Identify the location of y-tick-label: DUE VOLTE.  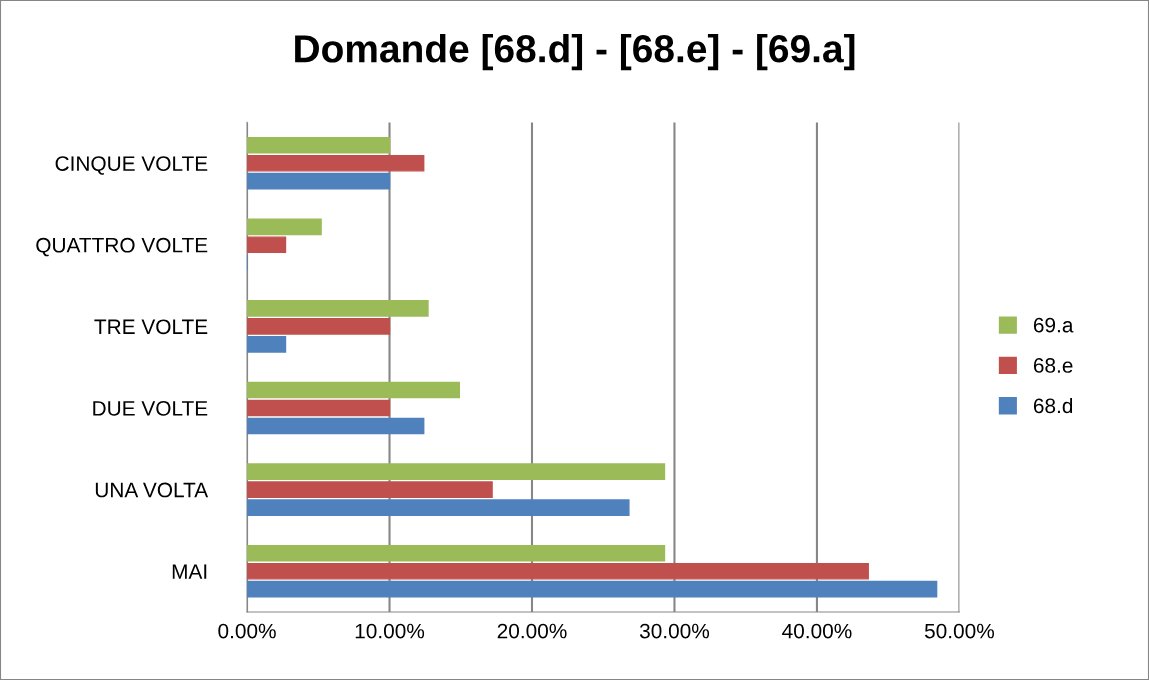
(150, 408).